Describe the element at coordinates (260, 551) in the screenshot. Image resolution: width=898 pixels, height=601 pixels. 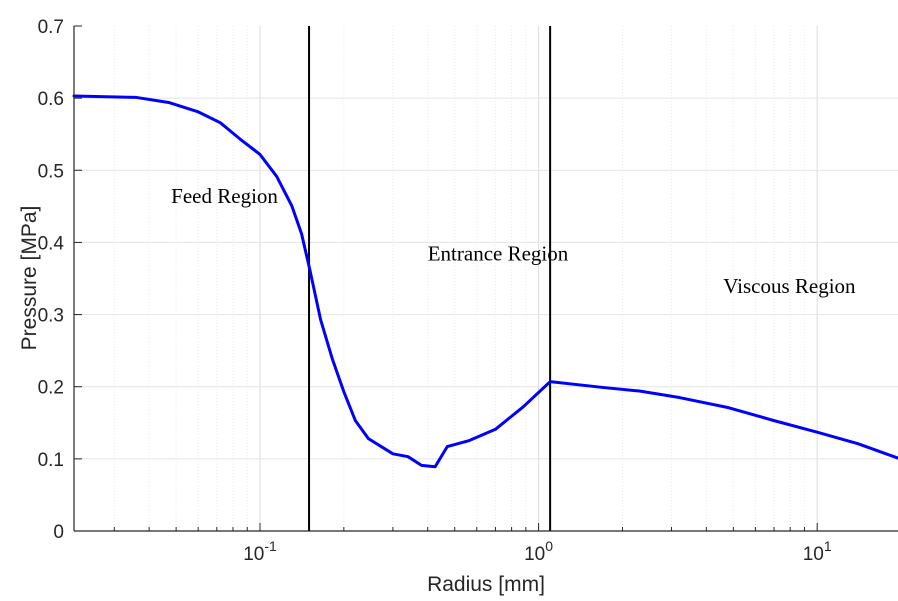
I see `x-tick-label: 10⁻¹` at that location.